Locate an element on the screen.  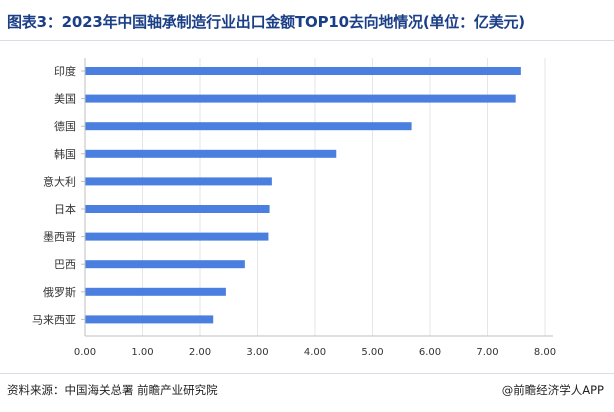
x-tick-label: 3.00 is located at coordinates (257, 352).